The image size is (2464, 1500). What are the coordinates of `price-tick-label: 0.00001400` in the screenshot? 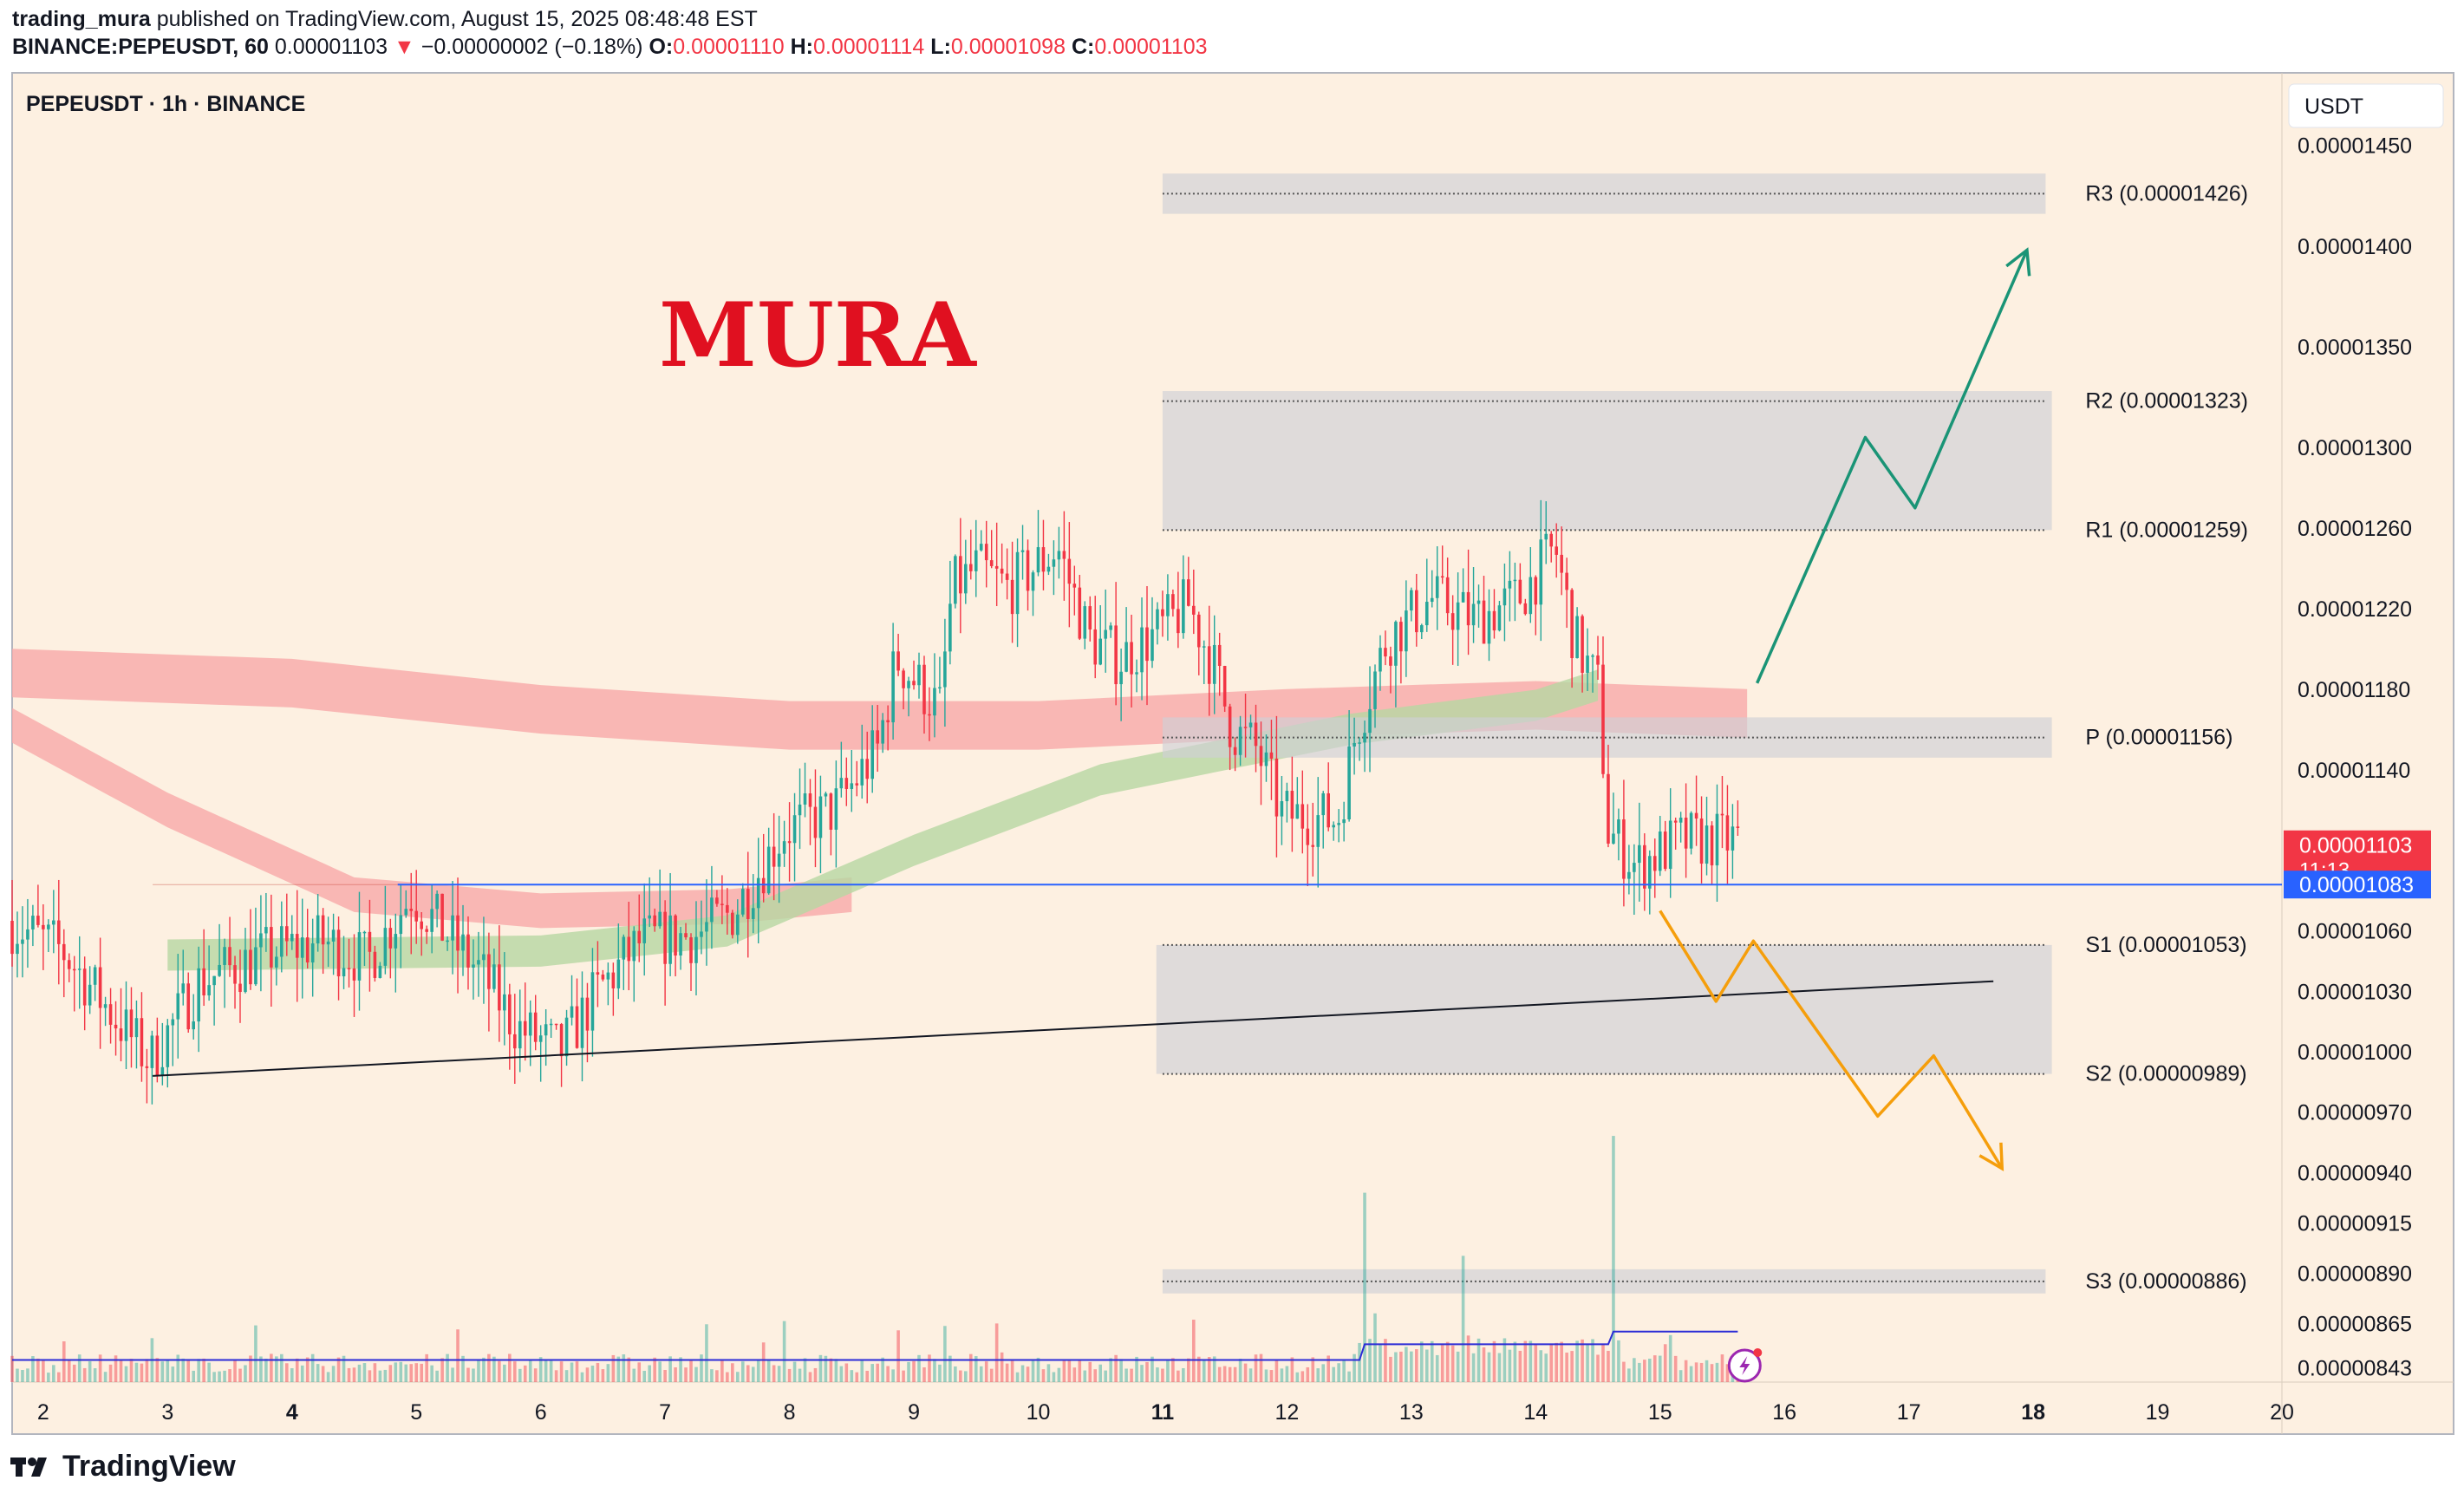 It's located at (2355, 247).